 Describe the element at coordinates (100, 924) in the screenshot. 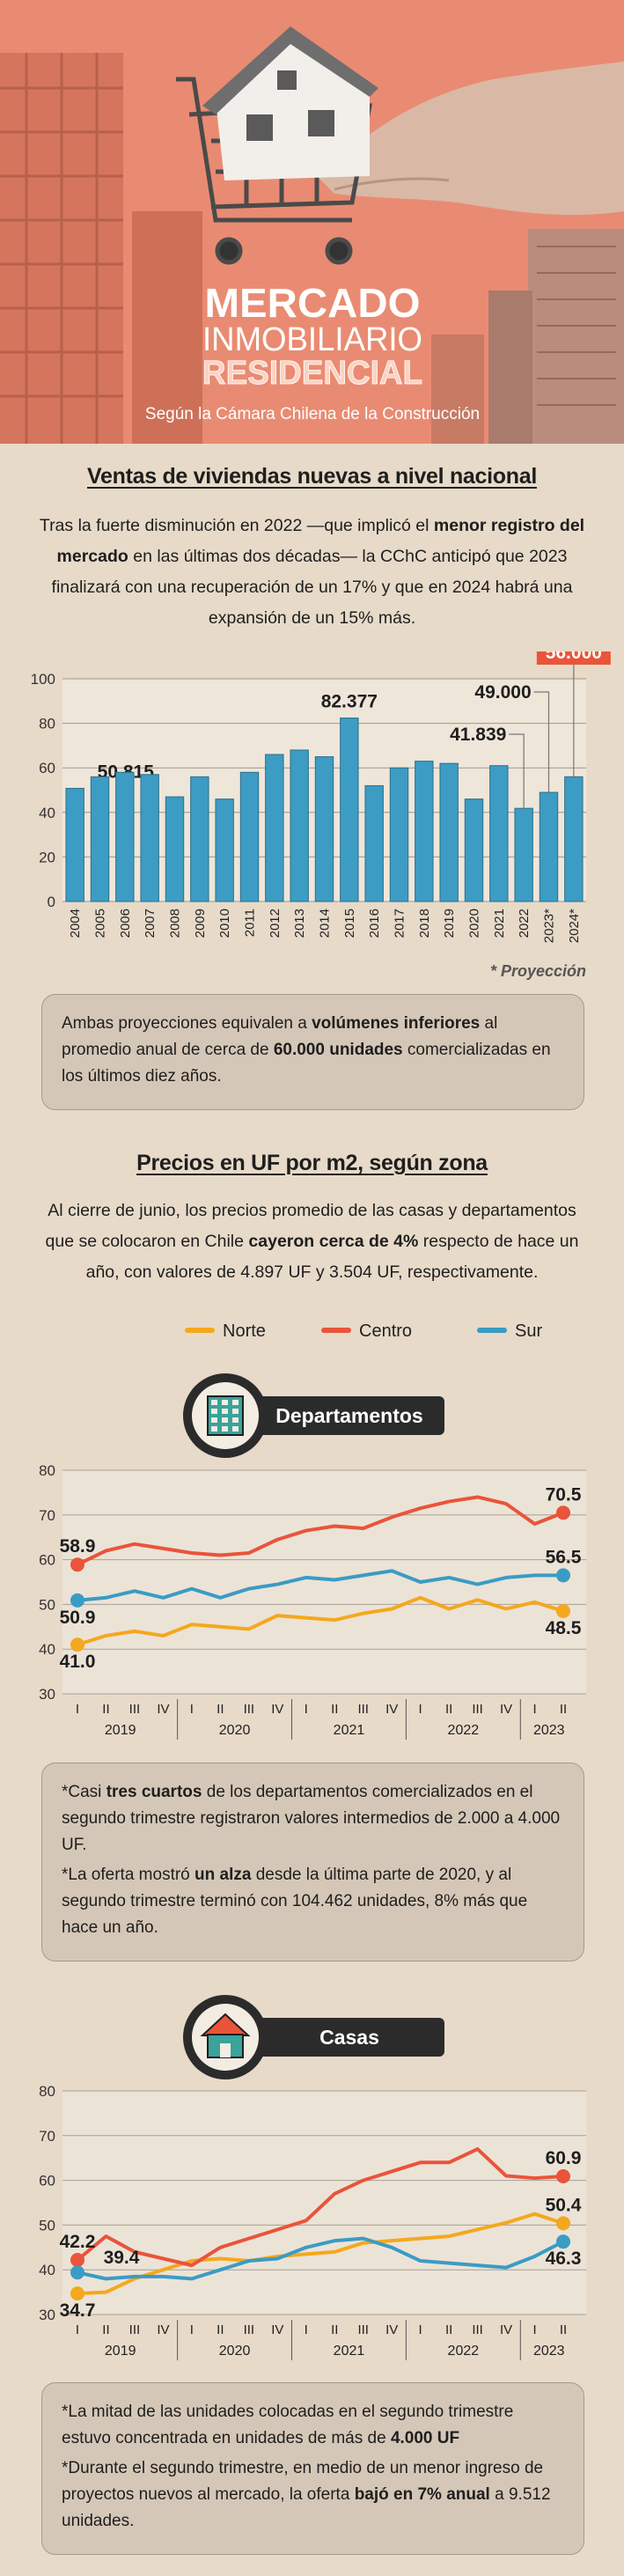

I see `x-tick-label: 2005` at that location.